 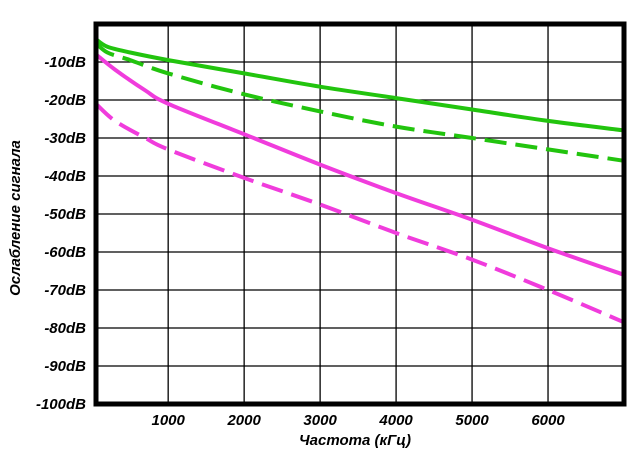 What do you see at coordinates (355, 440) in the screenshot?
I see `x-axis-label: Частота (кГц)` at bounding box center [355, 440].